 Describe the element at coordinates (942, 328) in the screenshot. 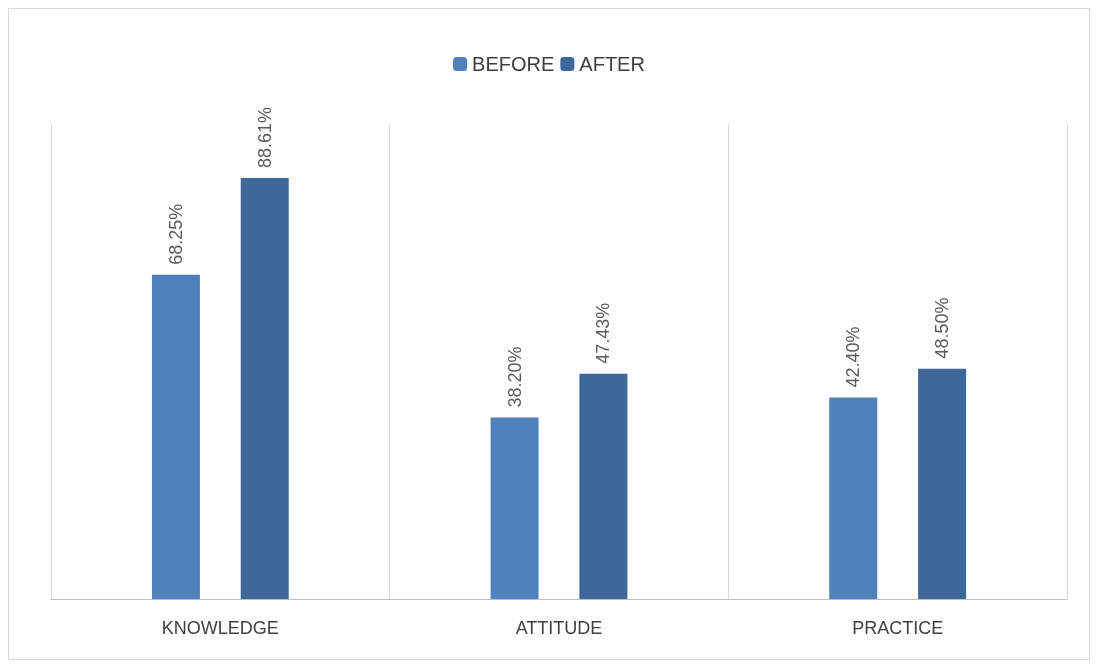

I see `data-label: 48.50%` at that location.